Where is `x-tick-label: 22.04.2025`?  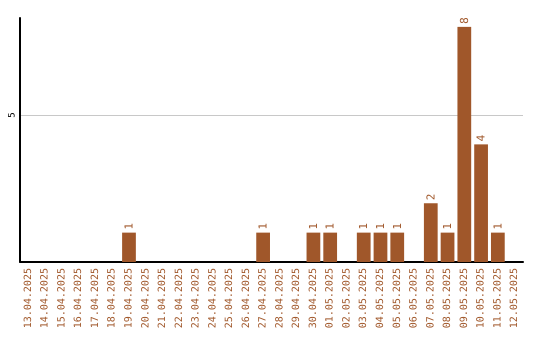 x-tick-label: 22.04.2025 is located at coordinates (179, 298).